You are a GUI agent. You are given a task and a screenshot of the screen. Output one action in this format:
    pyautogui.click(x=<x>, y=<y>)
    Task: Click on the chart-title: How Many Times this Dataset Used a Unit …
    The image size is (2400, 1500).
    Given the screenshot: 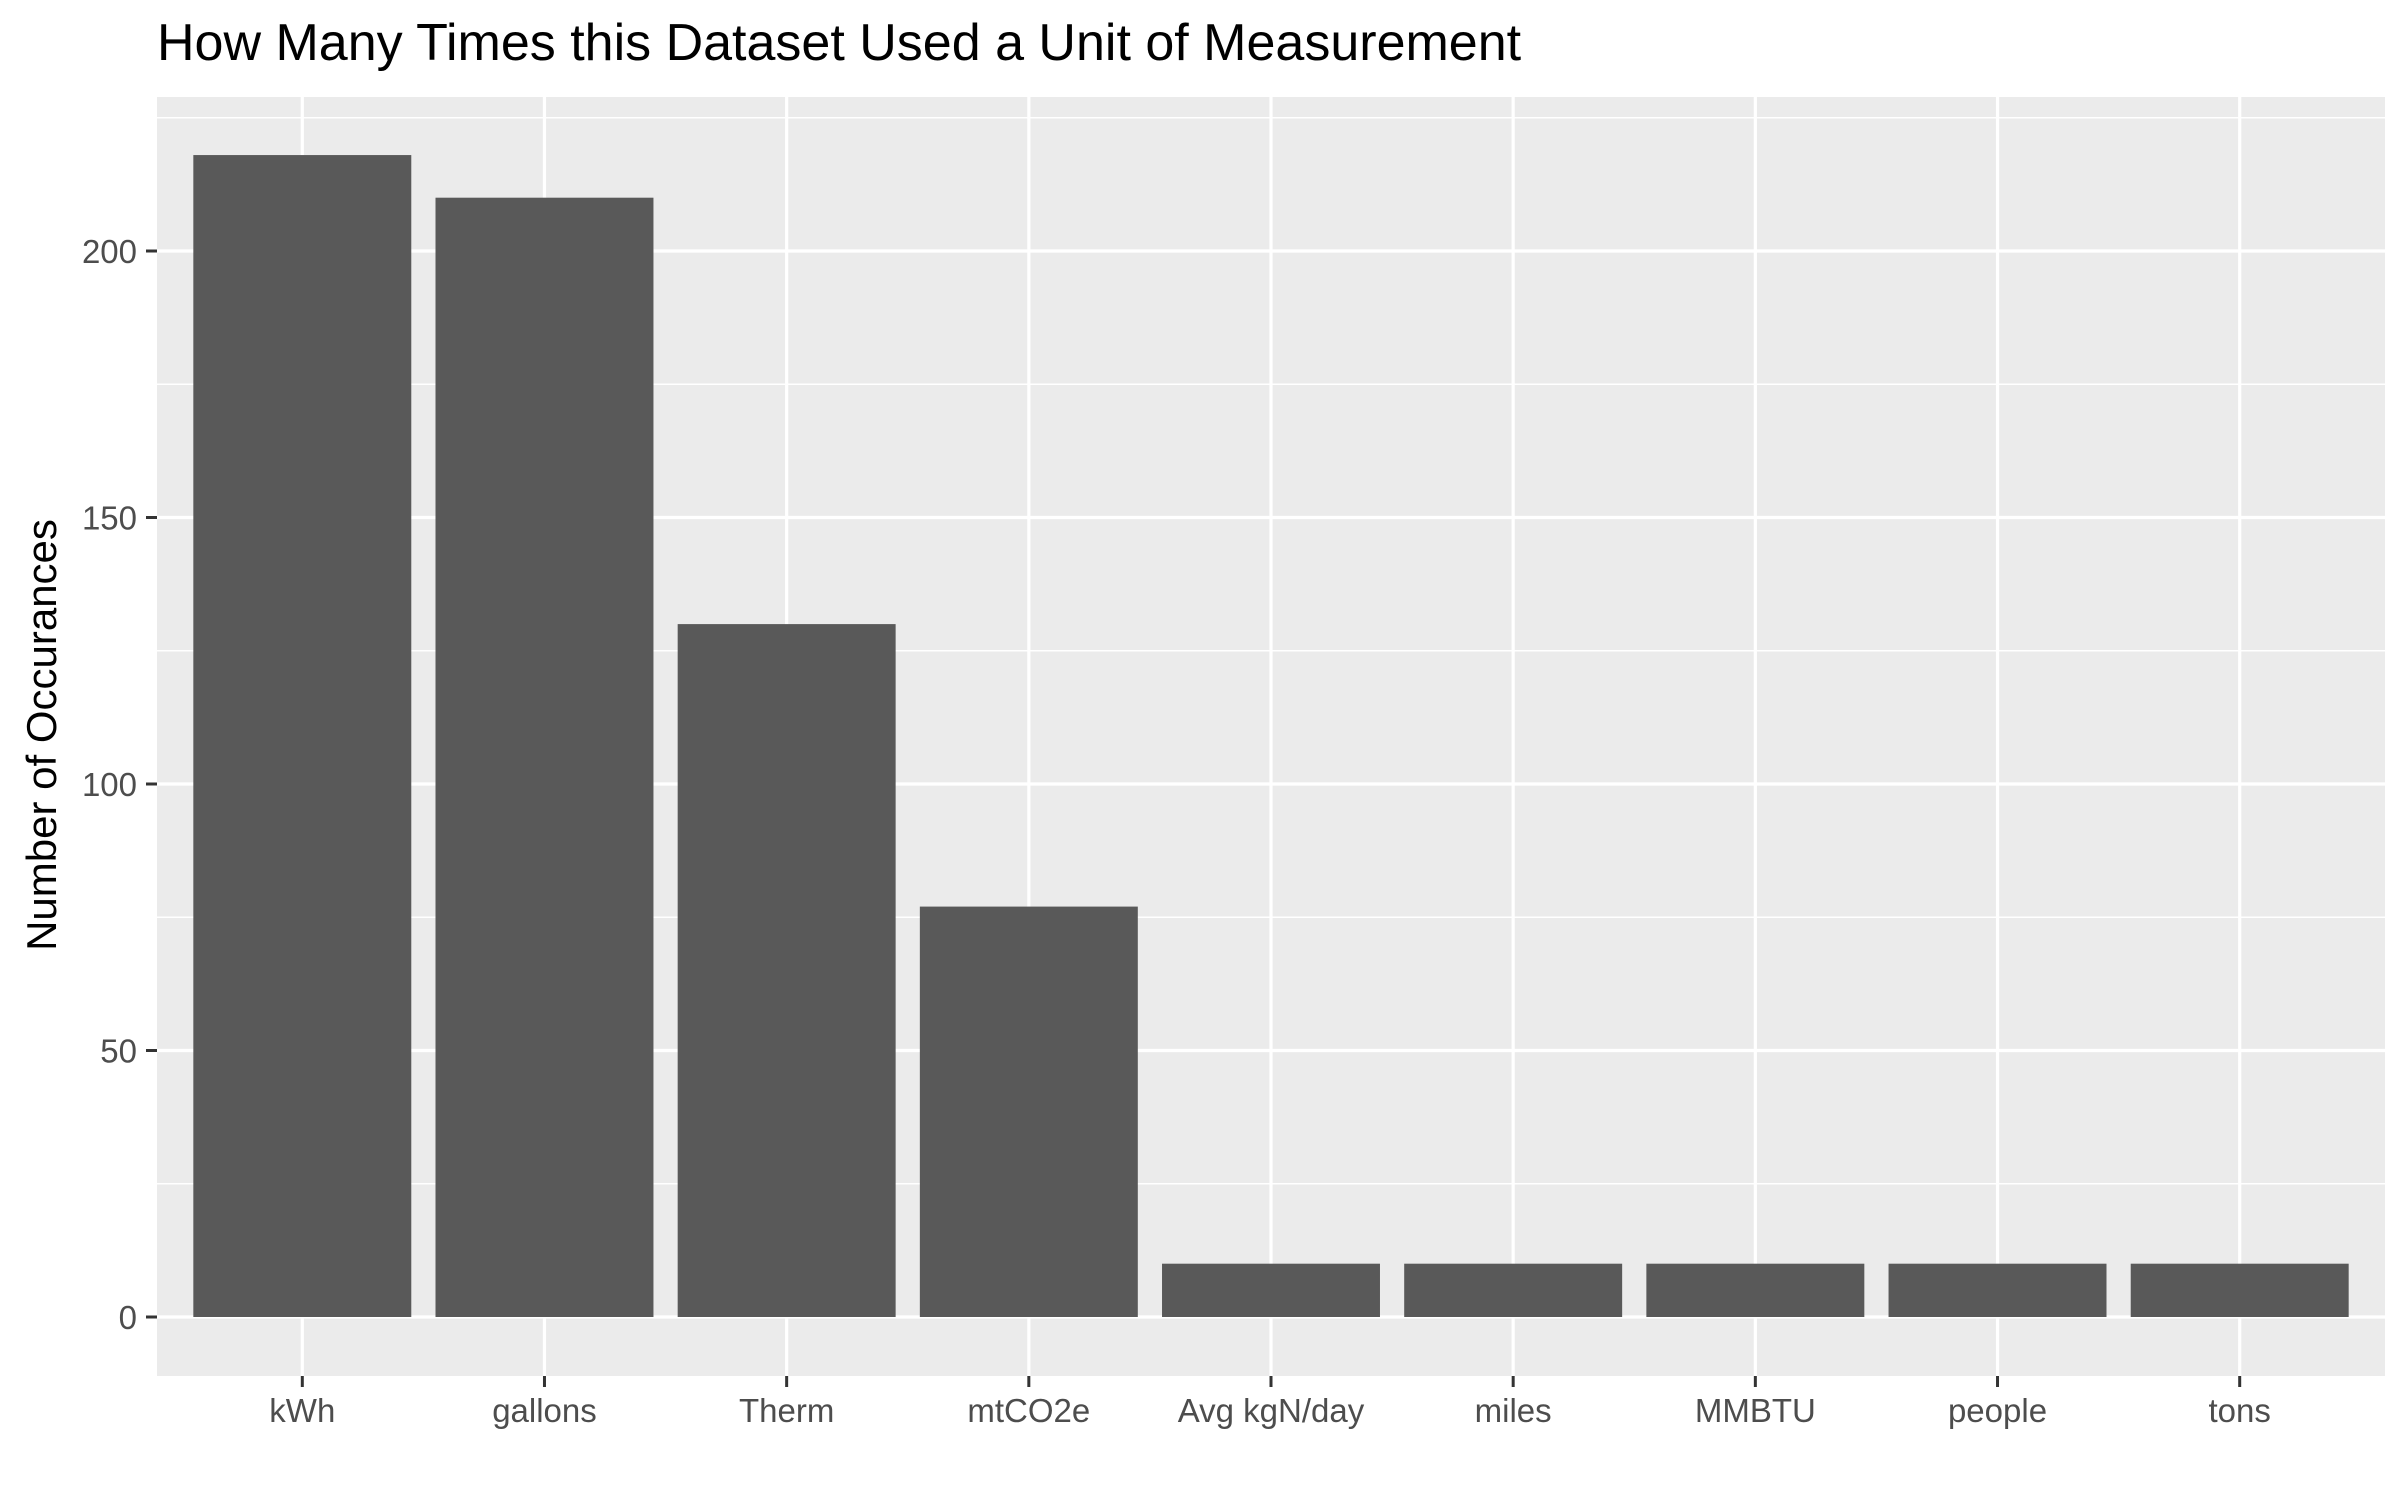 What is the action you would take?
    pyautogui.click(x=839, y=43)
    